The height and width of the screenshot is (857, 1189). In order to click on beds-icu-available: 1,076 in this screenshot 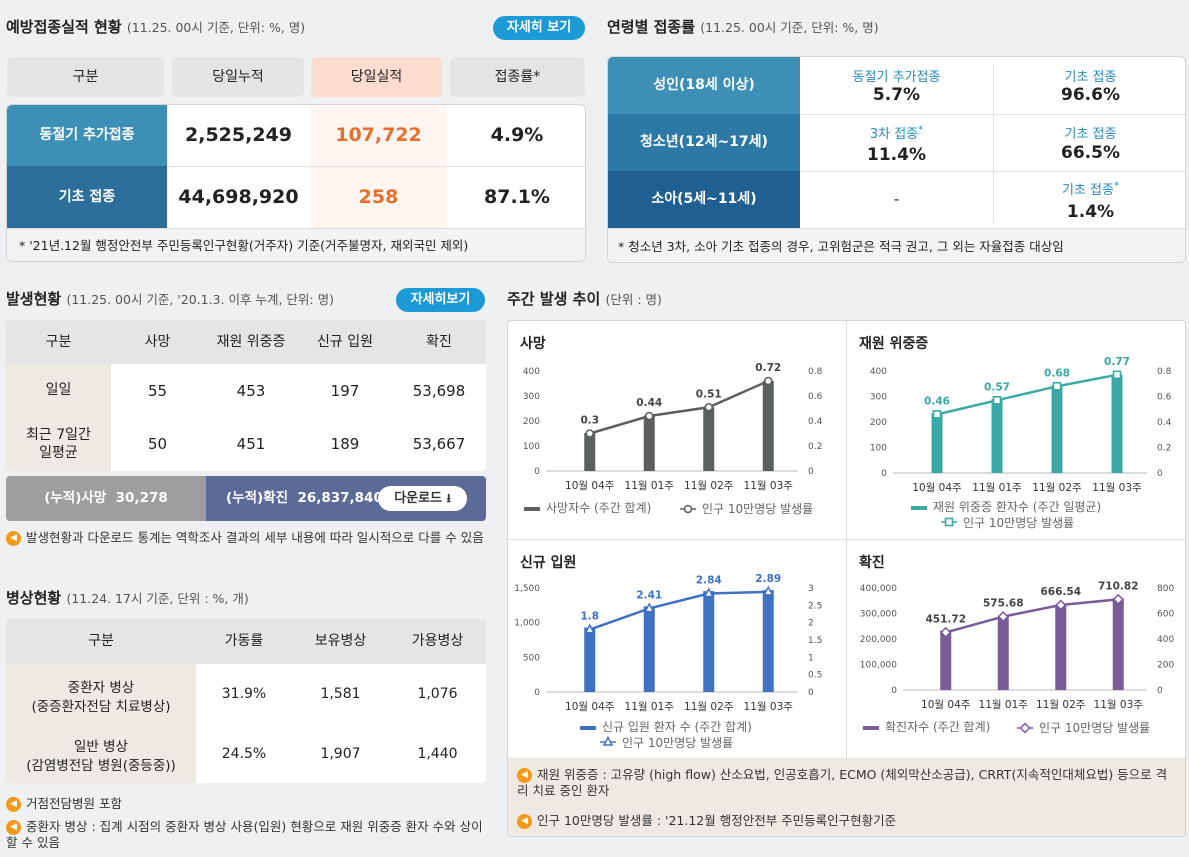, I will do `click(437, 694)`.